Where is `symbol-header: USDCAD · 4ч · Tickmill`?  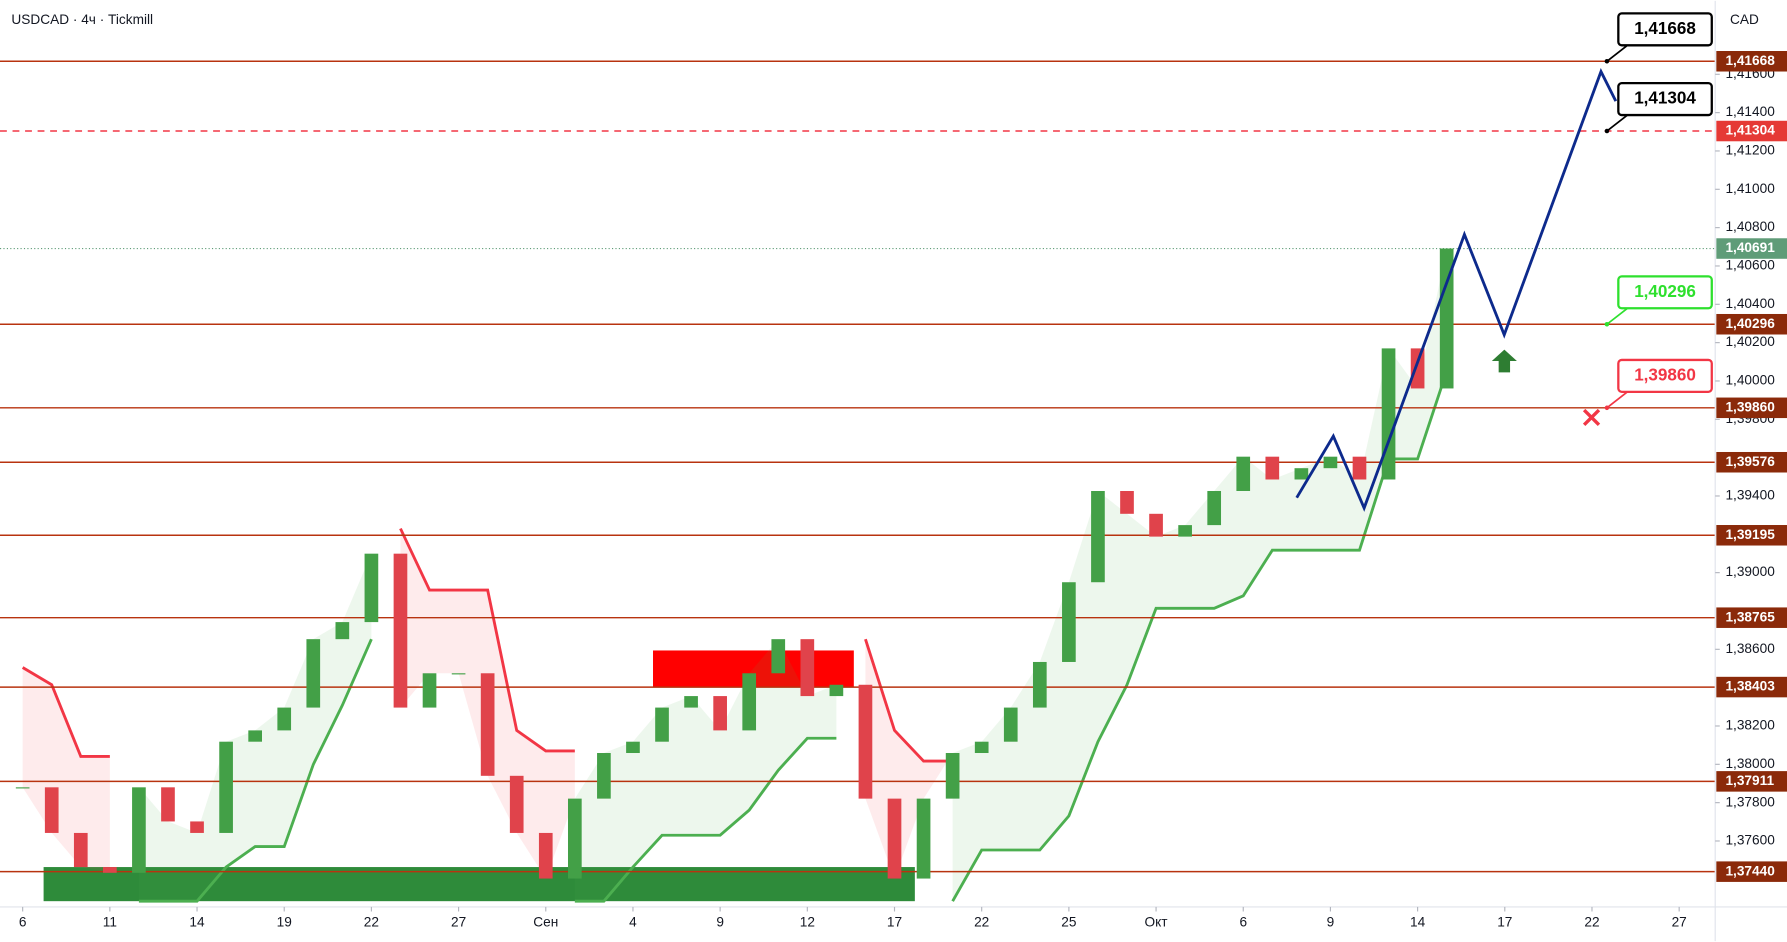
symbol-header: USDCAD · 4ч · Tickmill is located at coordinates (82, 19).